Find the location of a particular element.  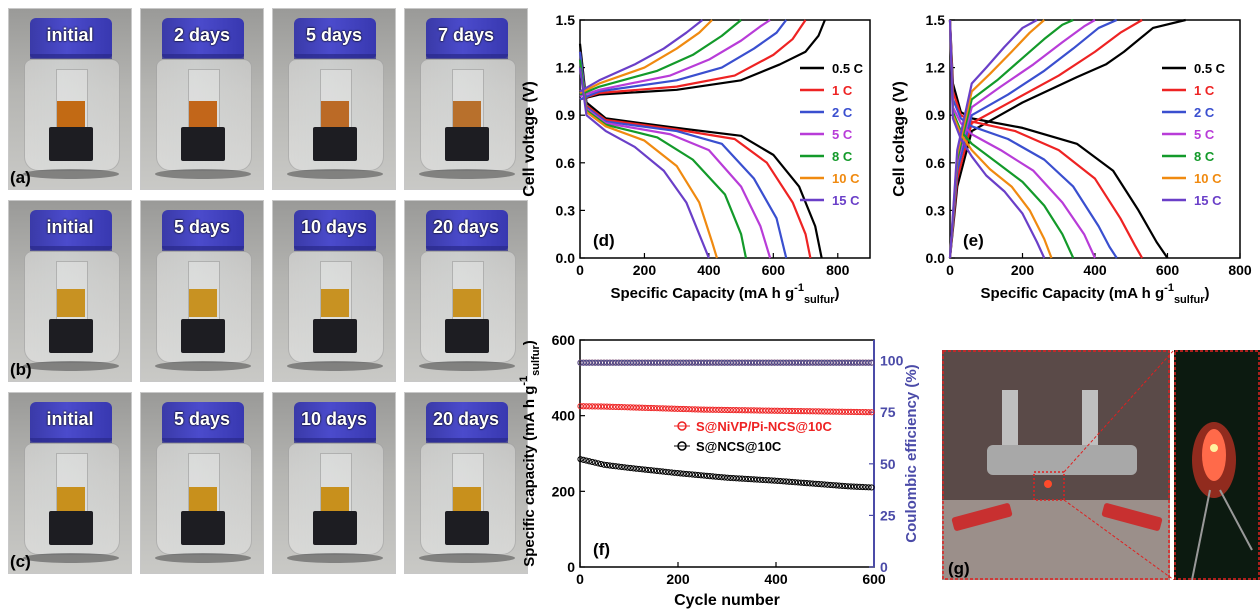

vial-shadow is located at coordinates (203, 174).